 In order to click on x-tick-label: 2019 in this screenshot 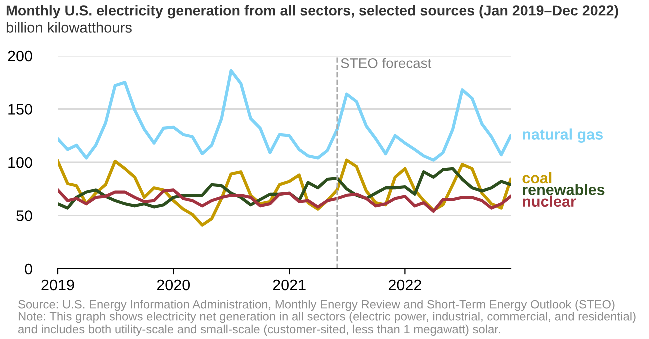, I will do `click(58, 285)`.